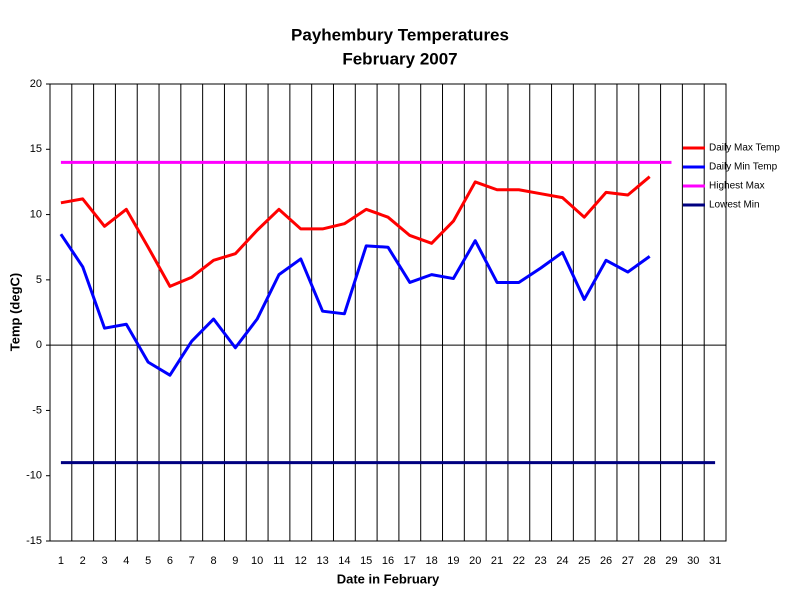  What do you see at coordinates (475, 561) in the screenshot?
I see `x-tick-label: 20` at bounding box center [475, 561].